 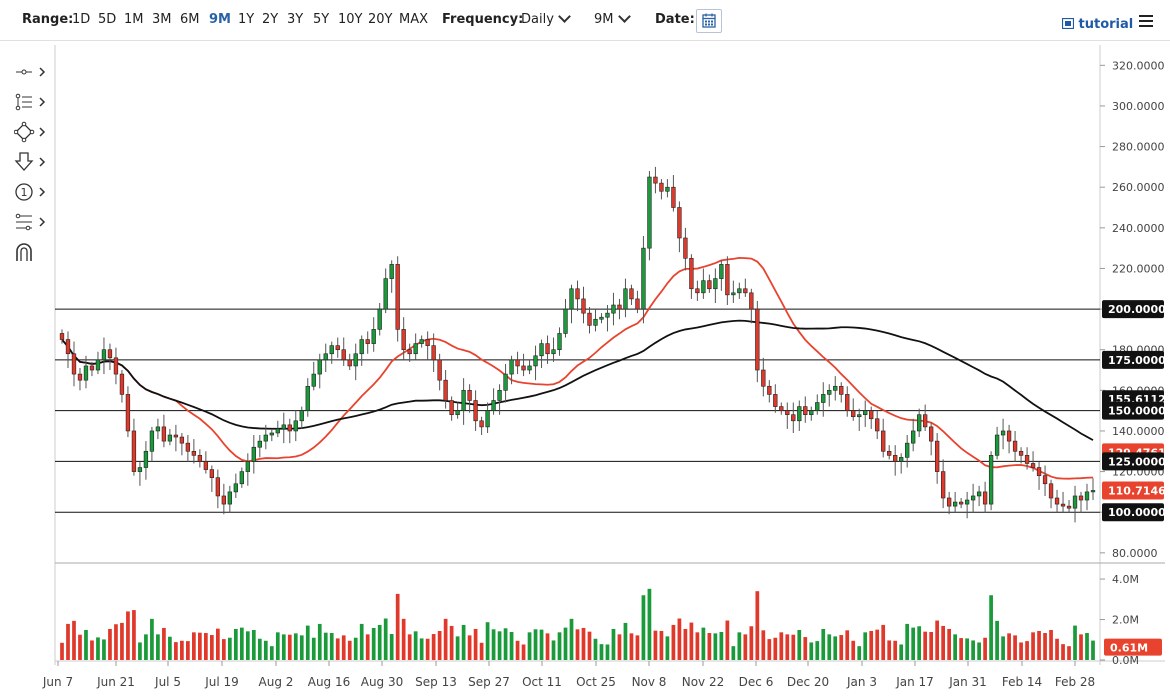 What do you see at coordinates (134, 19) in the screenshot?
I see `range-1m: 1M` at bounding box center [134, 19].